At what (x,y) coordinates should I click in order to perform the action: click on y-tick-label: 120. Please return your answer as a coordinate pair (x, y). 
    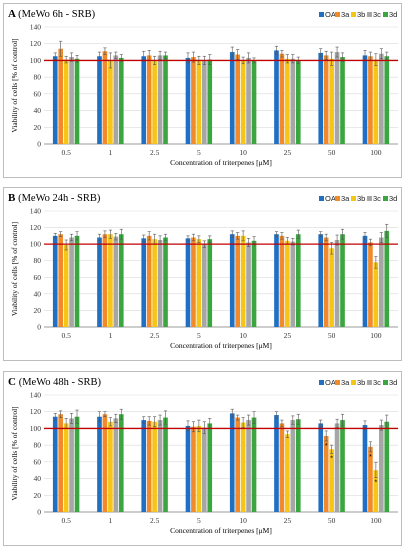
    Looking at the image, I should click on (36, 227).